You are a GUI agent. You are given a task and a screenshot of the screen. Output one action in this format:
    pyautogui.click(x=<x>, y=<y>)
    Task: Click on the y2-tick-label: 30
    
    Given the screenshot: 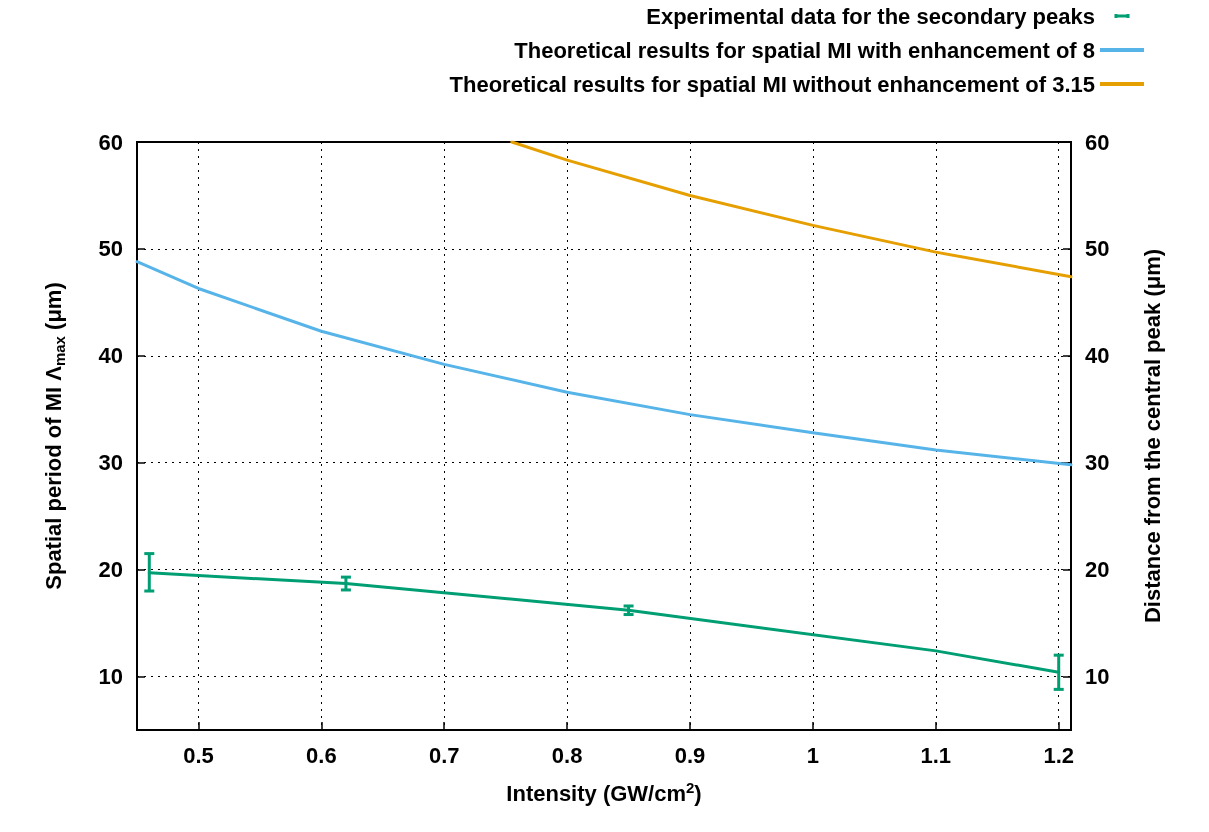 What is the action you would take?
    pyautogui.click(x=1097, y=463)
    